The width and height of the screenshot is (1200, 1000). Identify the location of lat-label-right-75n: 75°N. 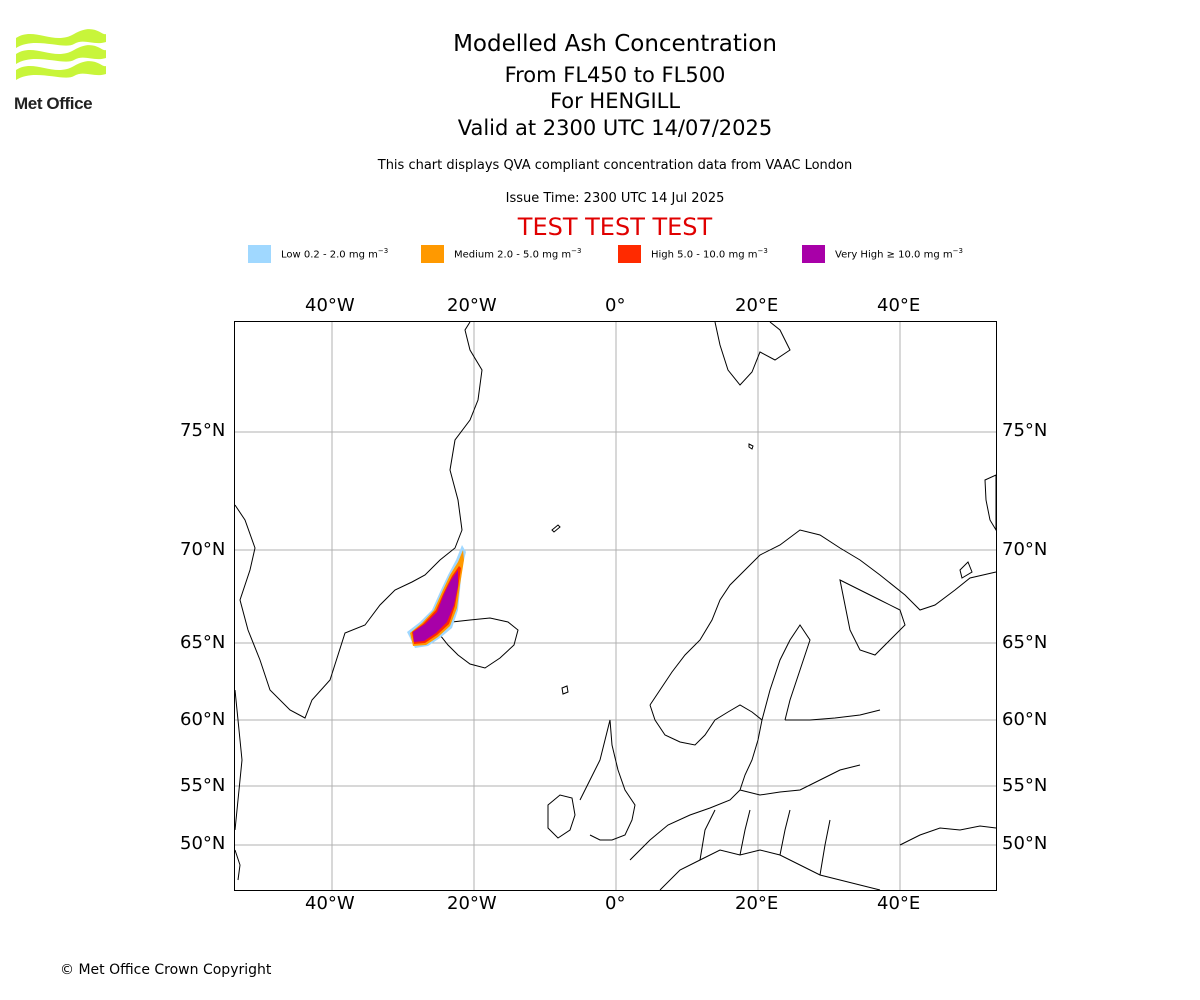
(1025, 430).